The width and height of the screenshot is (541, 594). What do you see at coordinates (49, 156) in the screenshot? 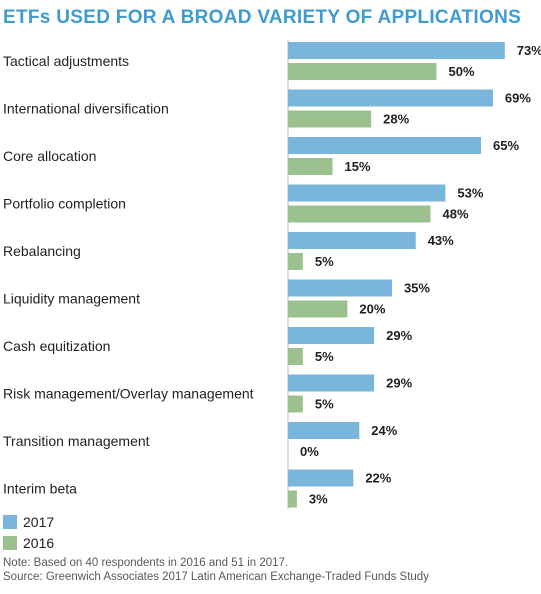
I see `category-label: Core allocation` at bounding box center [49, 156].